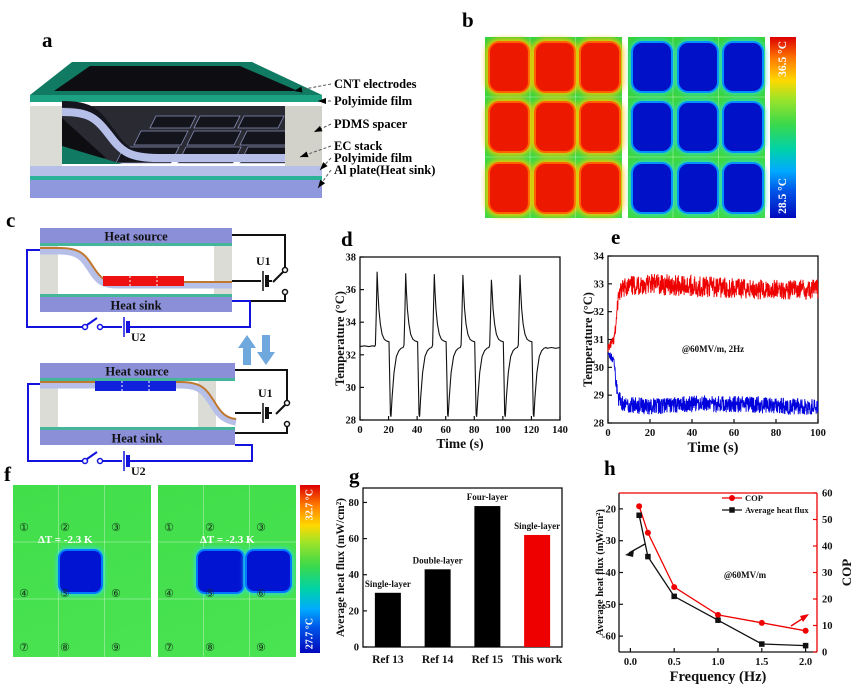  Describe the element at coordinates (629, 553) in the screenshot. I see `left-axis-arrow-icon` at that location.